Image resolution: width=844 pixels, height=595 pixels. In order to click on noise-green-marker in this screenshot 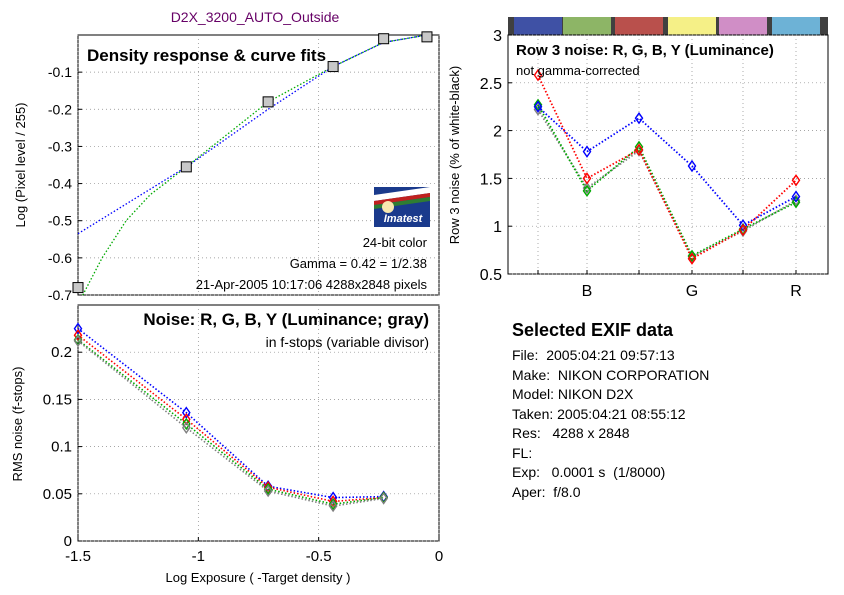, I will do `click(268, 489)`.